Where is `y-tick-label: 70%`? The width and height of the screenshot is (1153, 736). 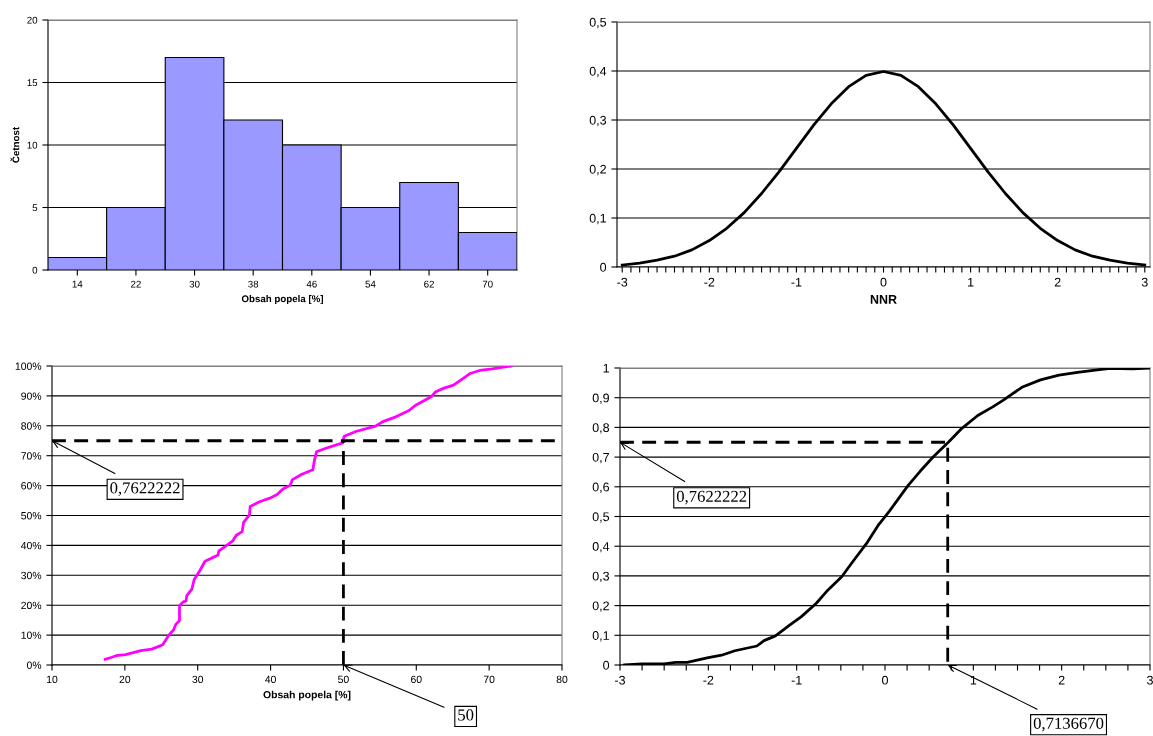 y-tick-label: 70% is located at coordinates (31, 456).